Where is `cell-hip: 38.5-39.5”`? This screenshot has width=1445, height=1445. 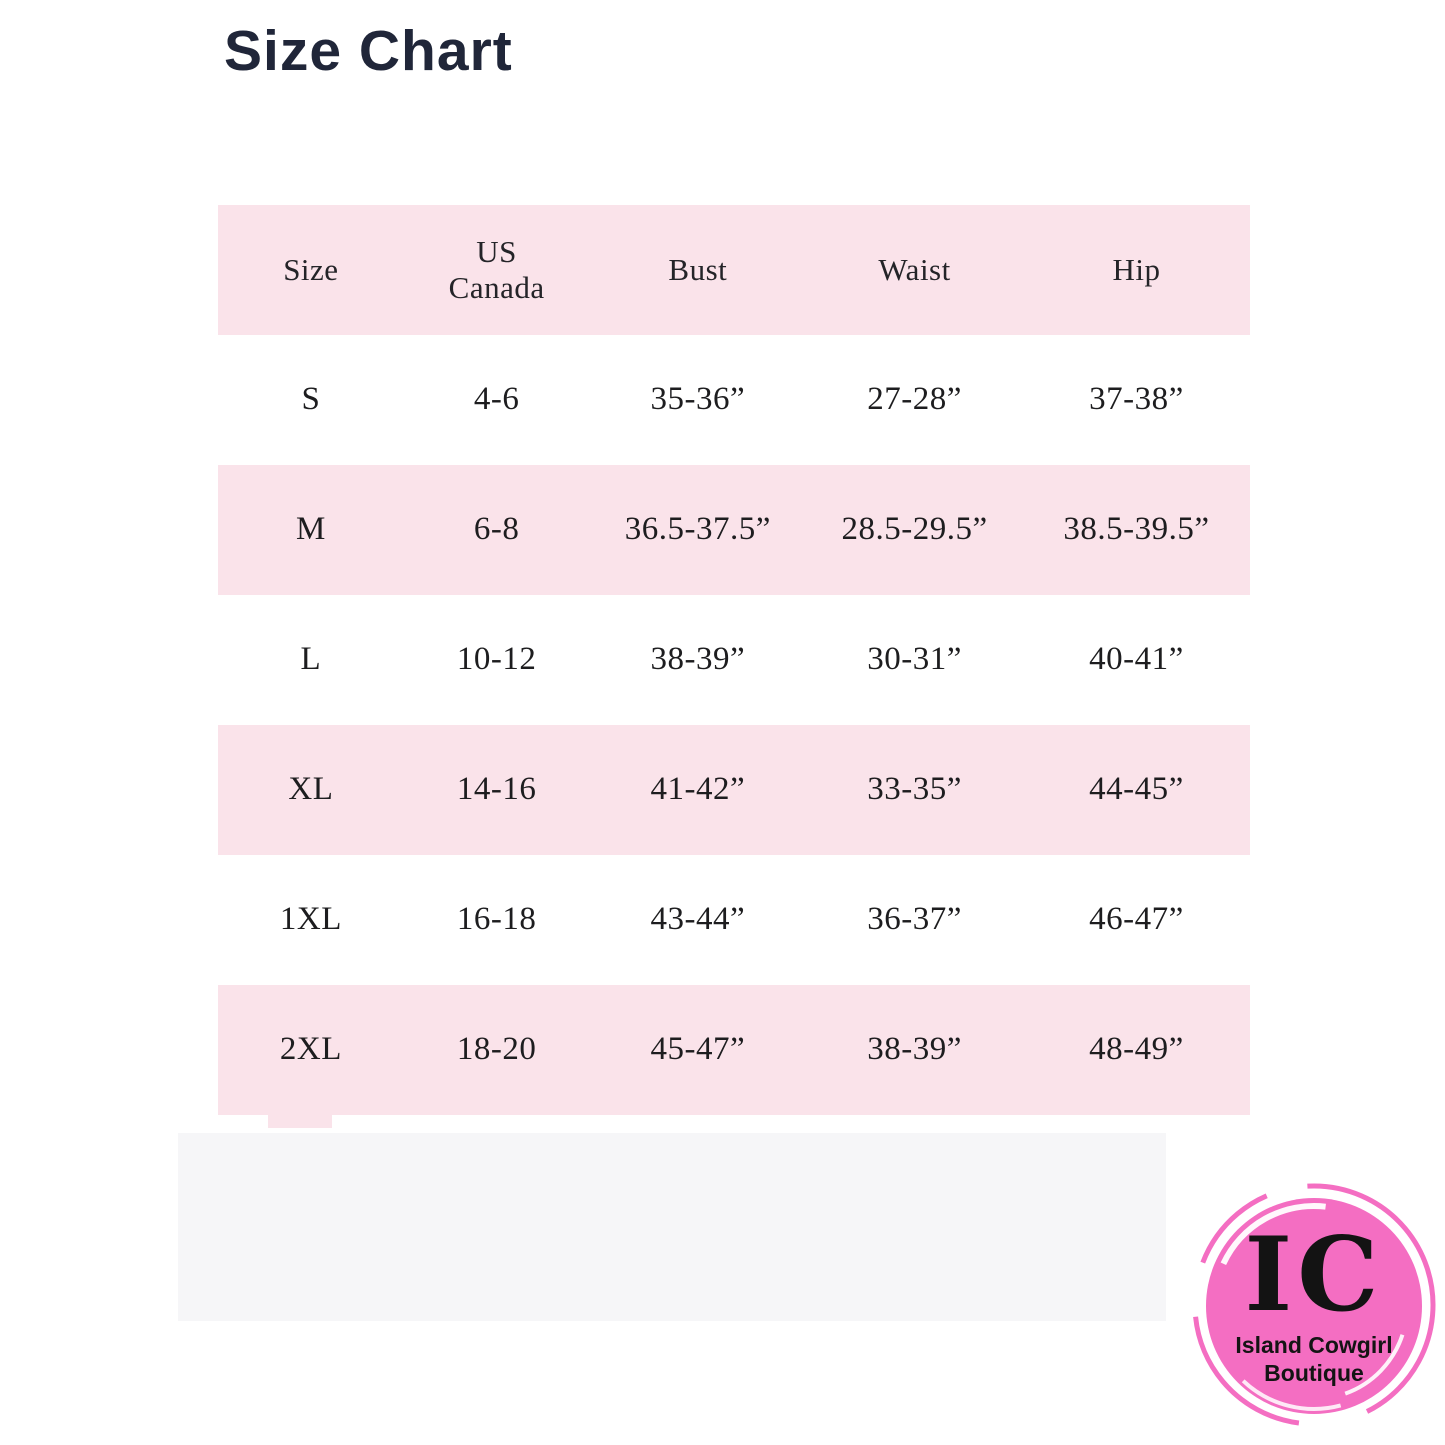 cell-hip: 38.5-39.5” is located at coordinates (1136, 529).